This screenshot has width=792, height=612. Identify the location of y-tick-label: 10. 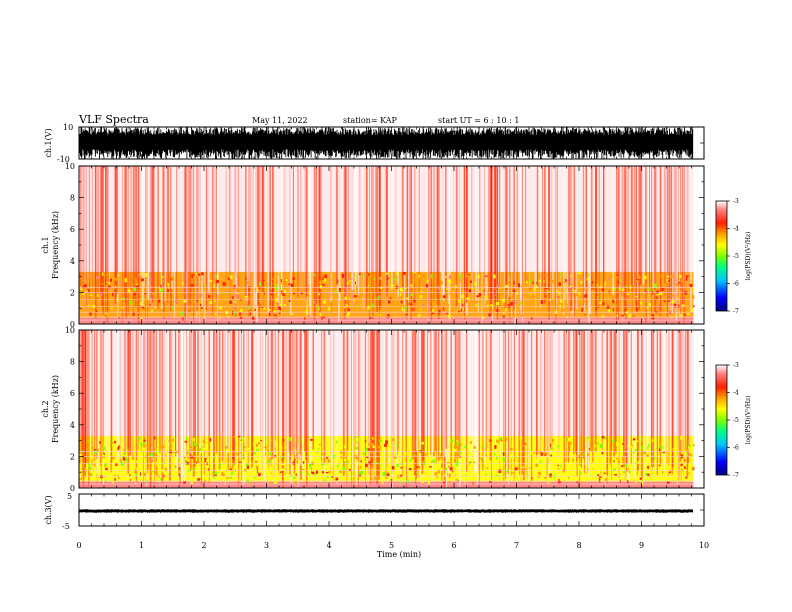
(70, 166).